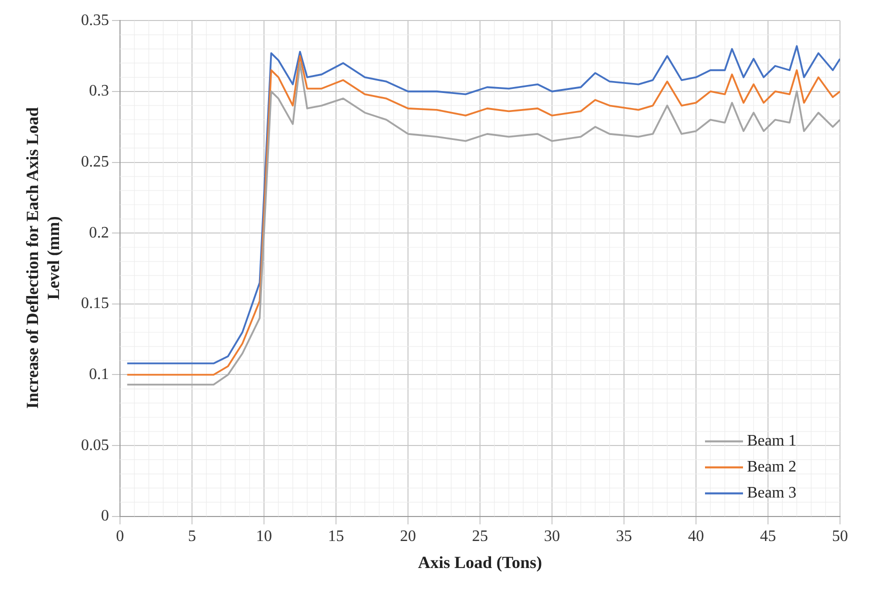 The height and width of the screenshot is (597, 873). Describe the element at coordinates (771, 467) in the screenshot. I see `legend-label: Beam 2` at that location.